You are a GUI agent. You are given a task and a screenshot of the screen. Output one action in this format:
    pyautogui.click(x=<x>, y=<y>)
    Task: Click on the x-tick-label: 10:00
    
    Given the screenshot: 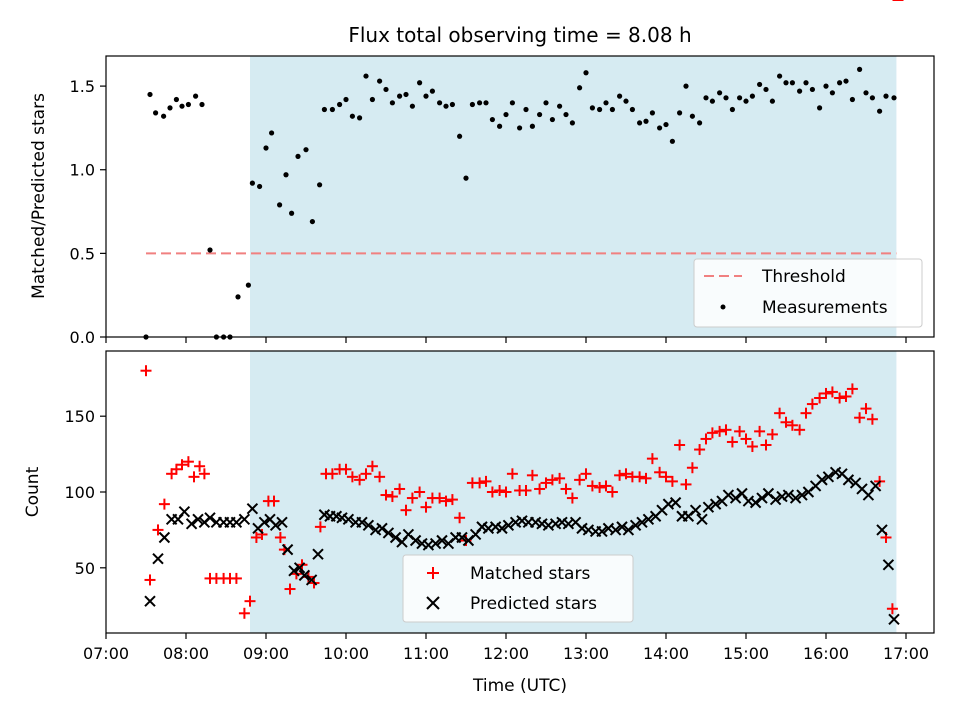 What is the action you would take?
    pyautogui.click(x=346, y=653)
    